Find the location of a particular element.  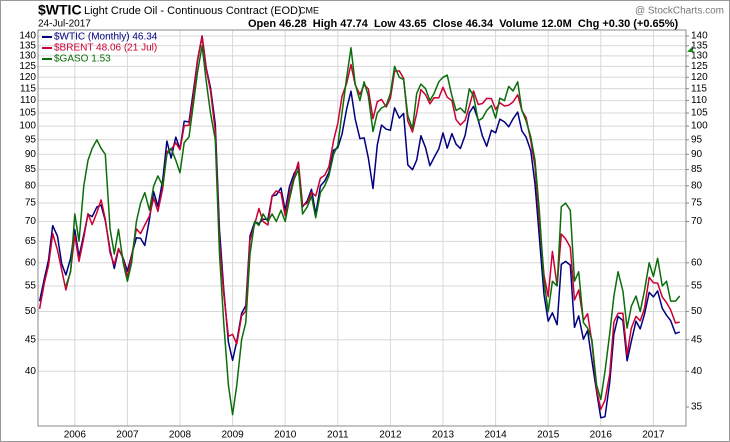

y2-tick-label: 140 is located at coordinates (699, 36).